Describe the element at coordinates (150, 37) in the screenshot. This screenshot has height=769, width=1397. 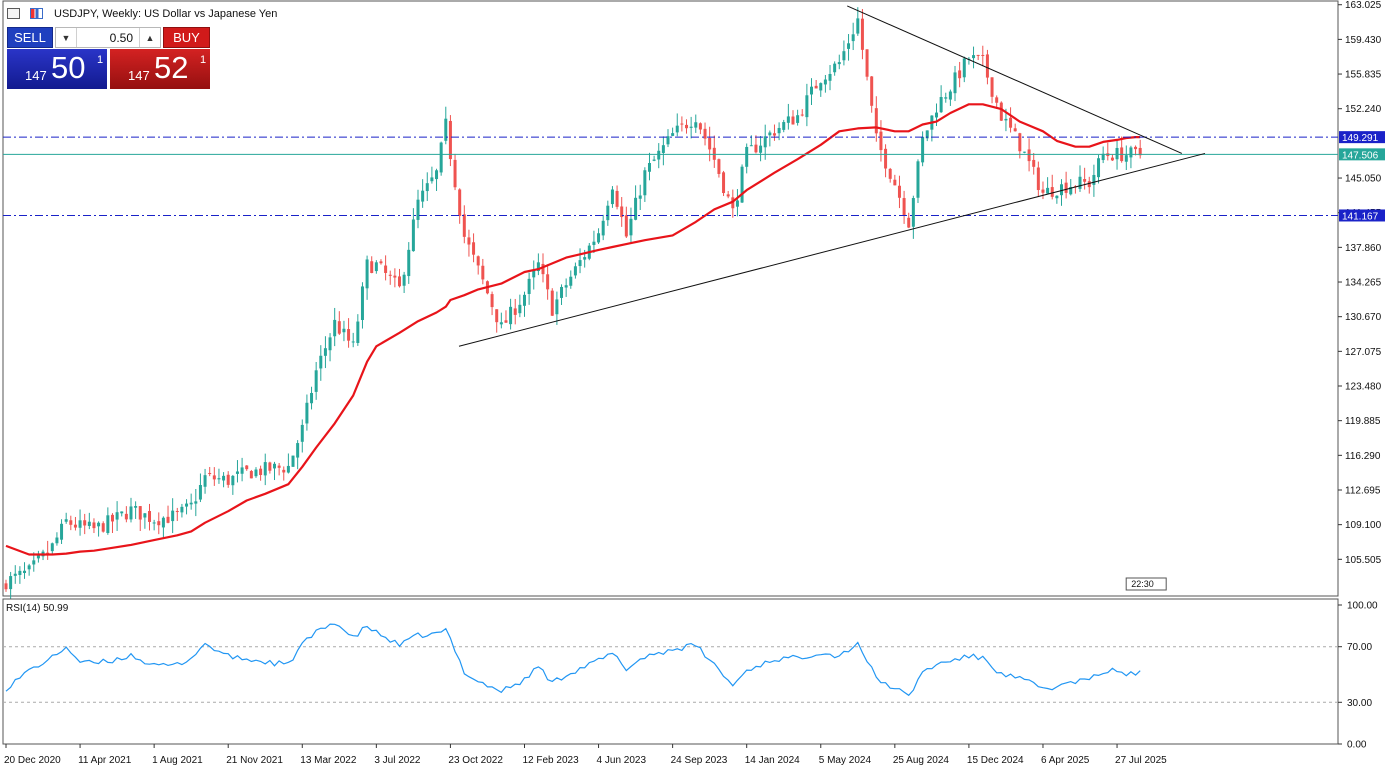
I see `volume-increase-icon: ▲` at that location.